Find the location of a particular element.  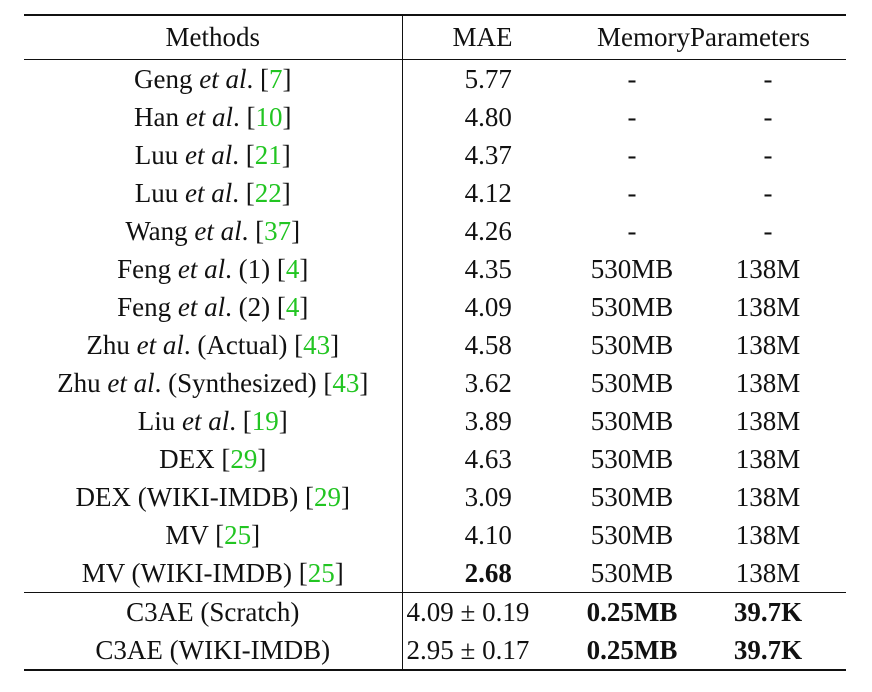

mae-value: 4.10 is located at coordinates (488, 535).